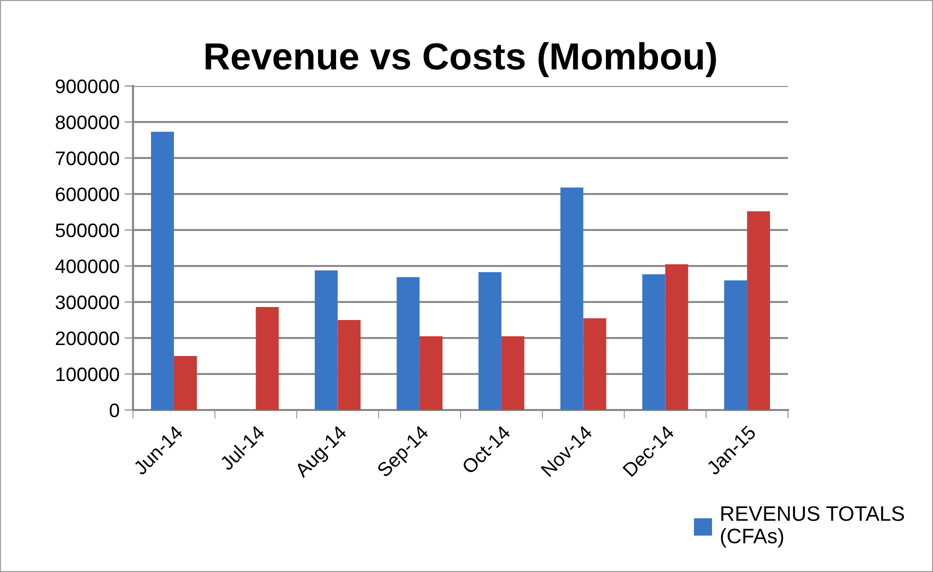 The width and height of the screenshot is (933, 572). I want to click on y-tick-label: 200000, so click(88, 338).